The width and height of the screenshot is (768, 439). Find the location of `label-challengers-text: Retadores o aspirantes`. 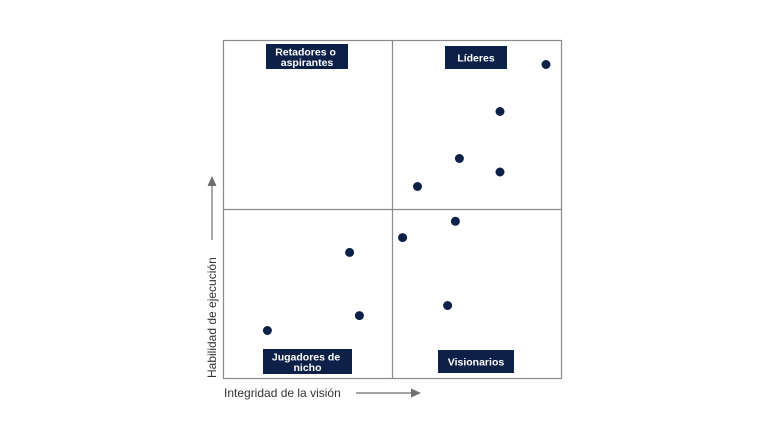

label-challengers-text: Retadores o aspirantes is located at coordinates (307, 58).